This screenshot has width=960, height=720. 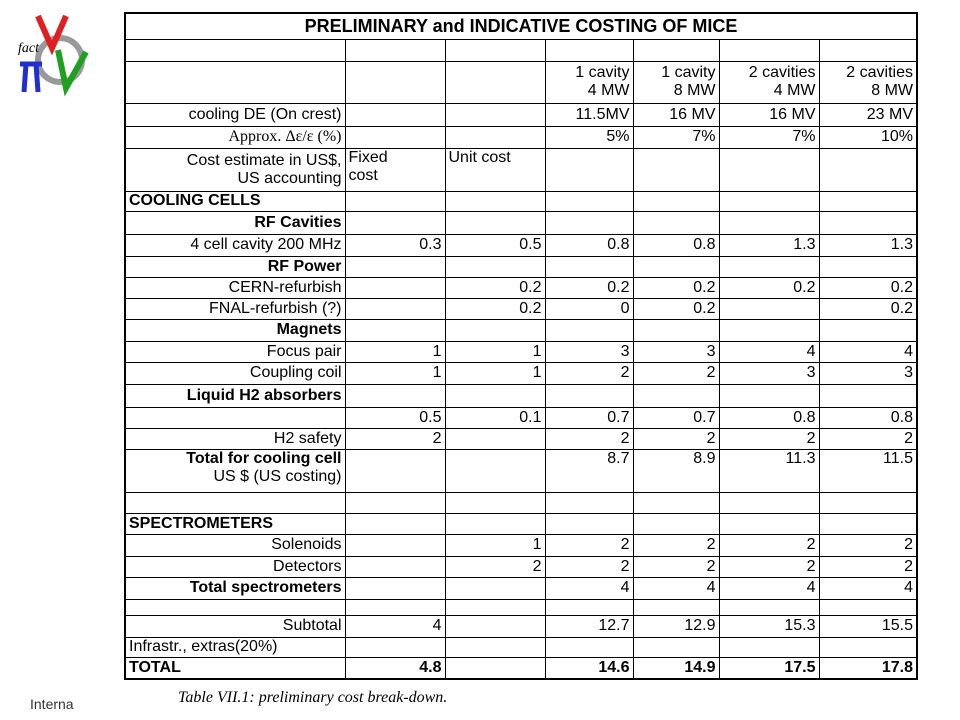 What do you see at coordinates (265, 114) in the screenshot?
I see `label-text: cooling DE (On crest)` at bounding box center [265, 114].